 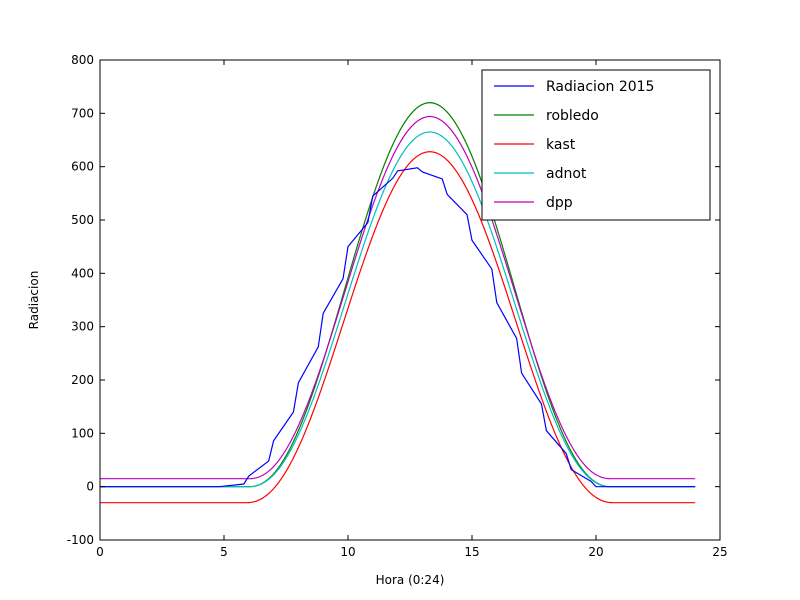 I want to click on legend-label: adnot, so click(x=566, y=174).